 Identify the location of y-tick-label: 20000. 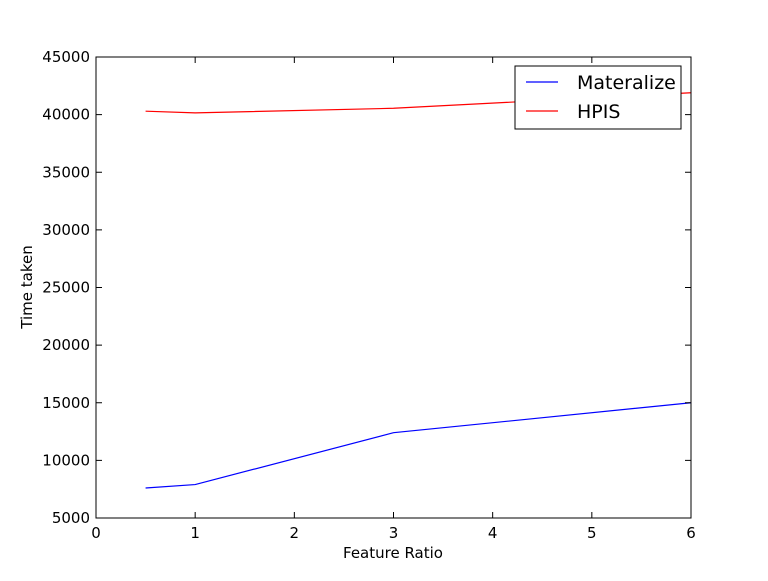
(66, 345).